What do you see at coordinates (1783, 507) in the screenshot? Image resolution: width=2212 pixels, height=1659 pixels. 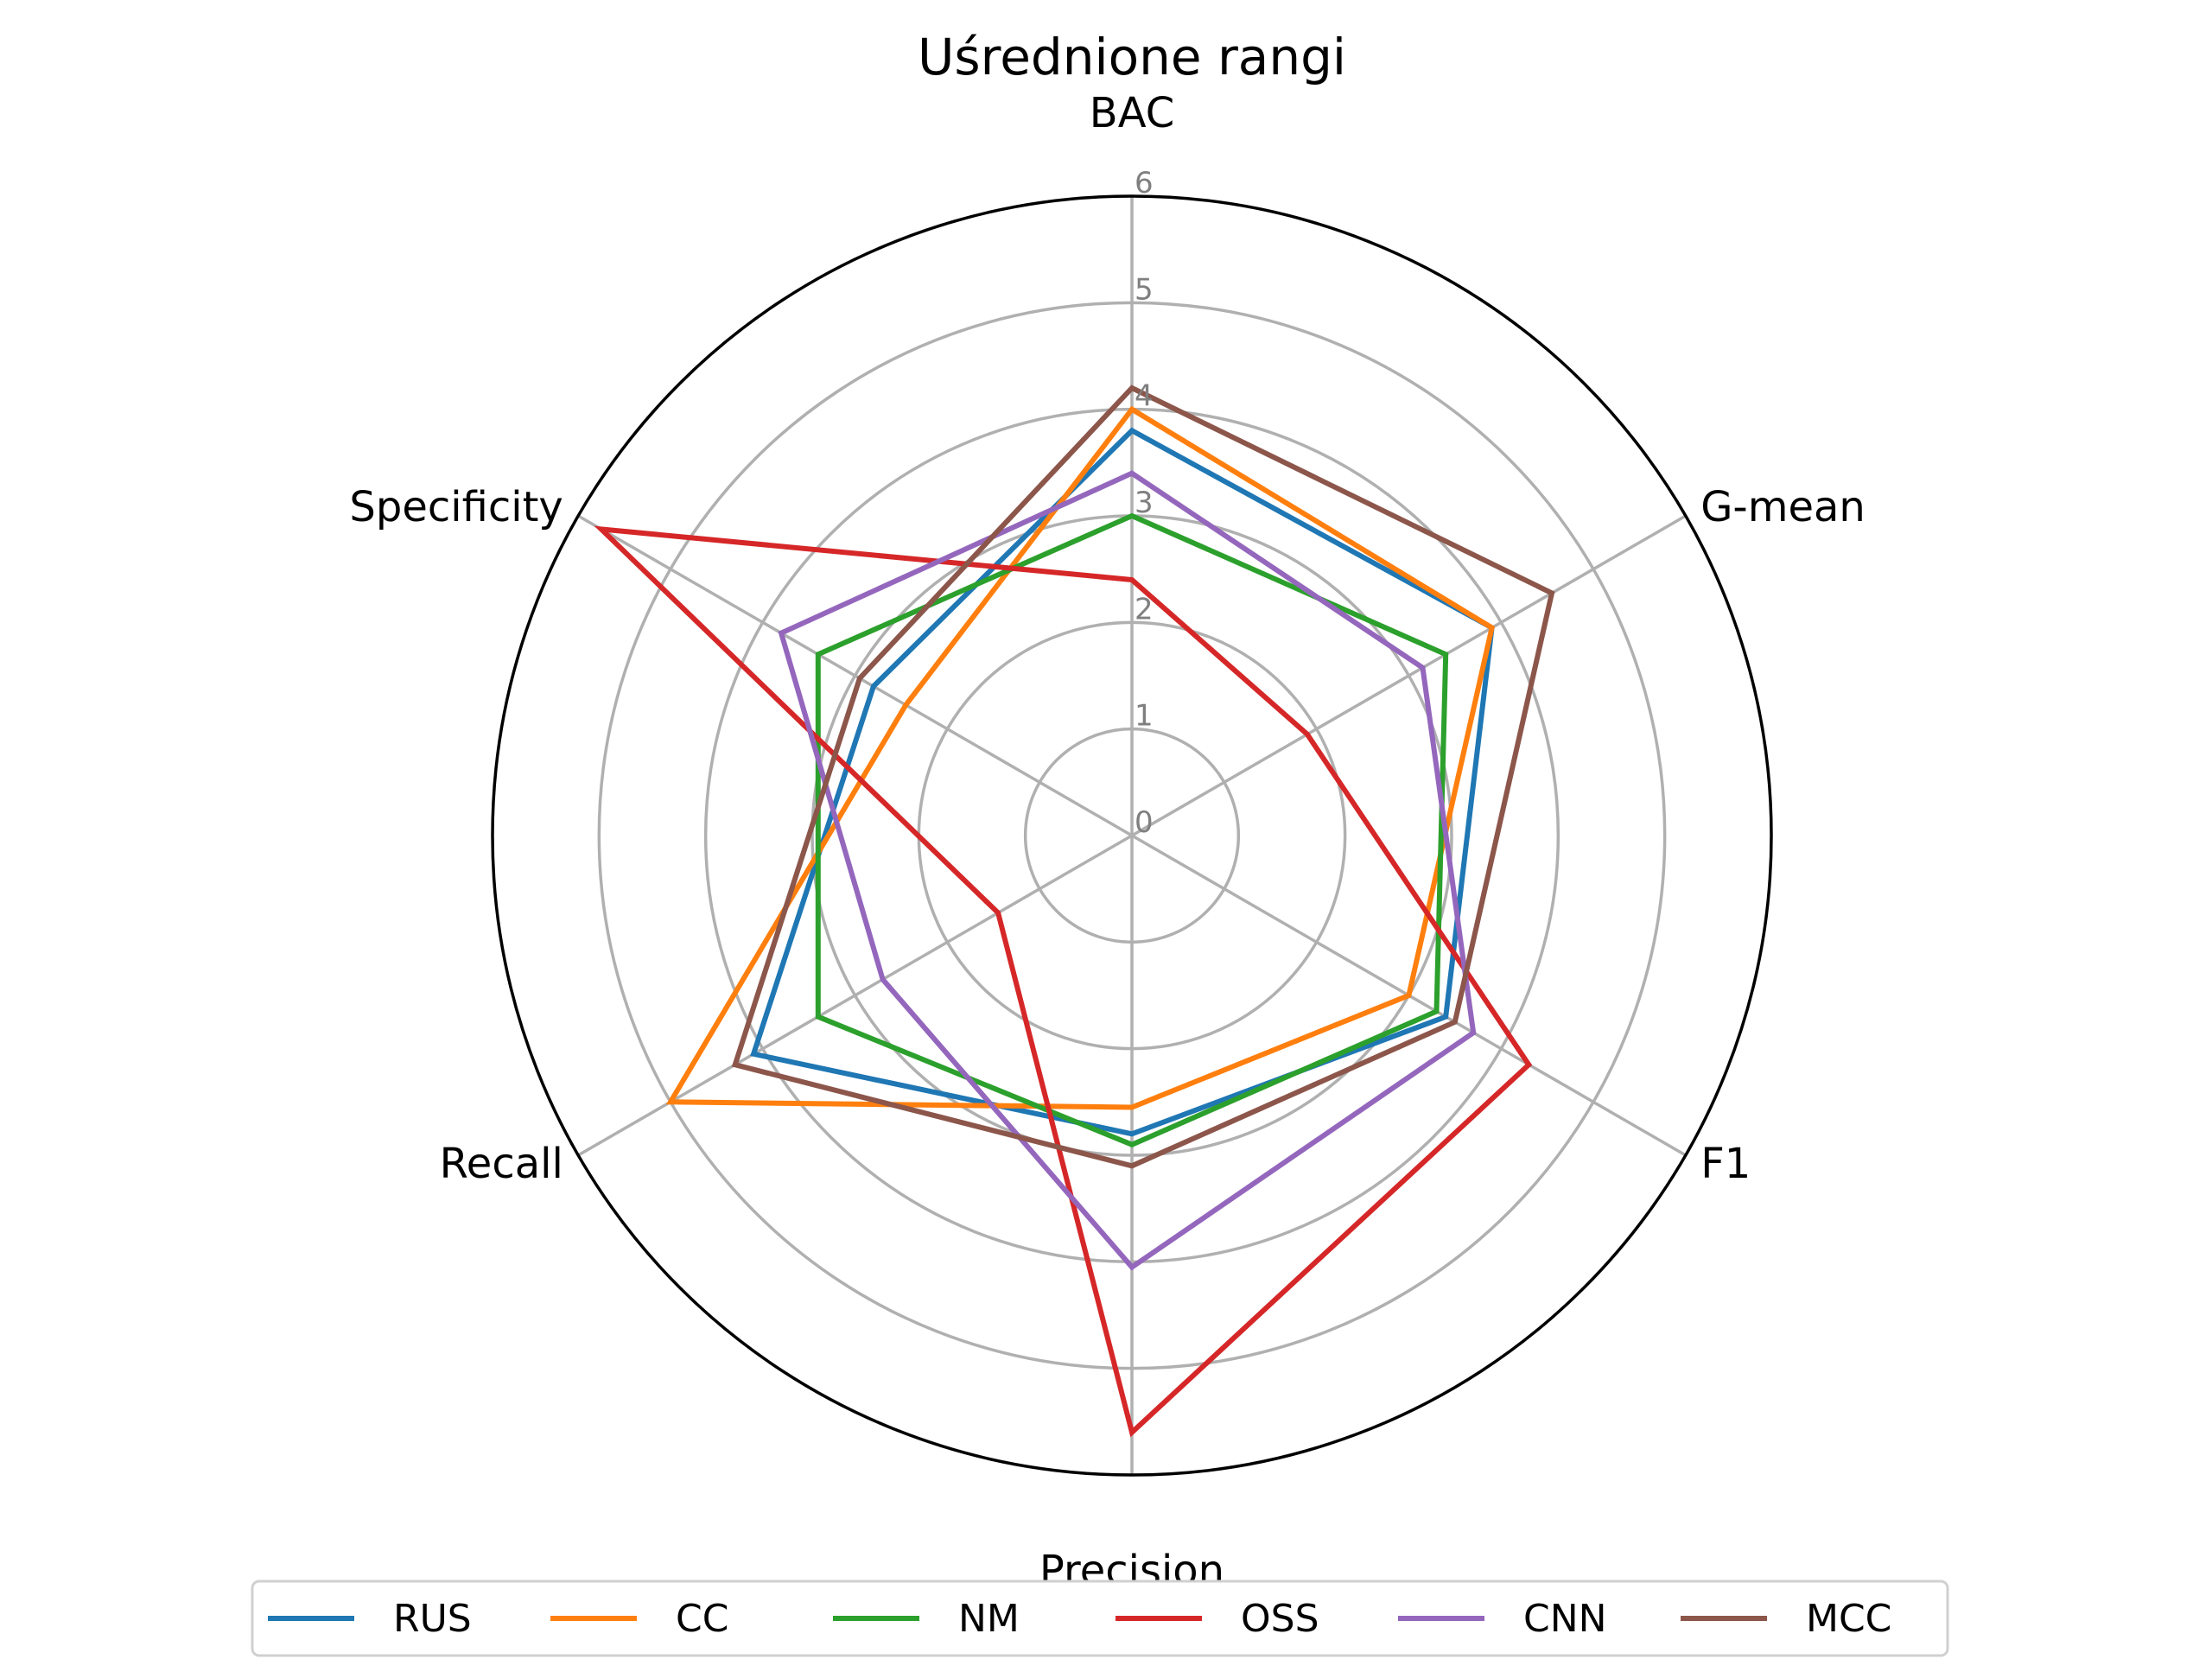 I see `axis-label-g-mean: G-mean` at bounding box center [1783, 507].